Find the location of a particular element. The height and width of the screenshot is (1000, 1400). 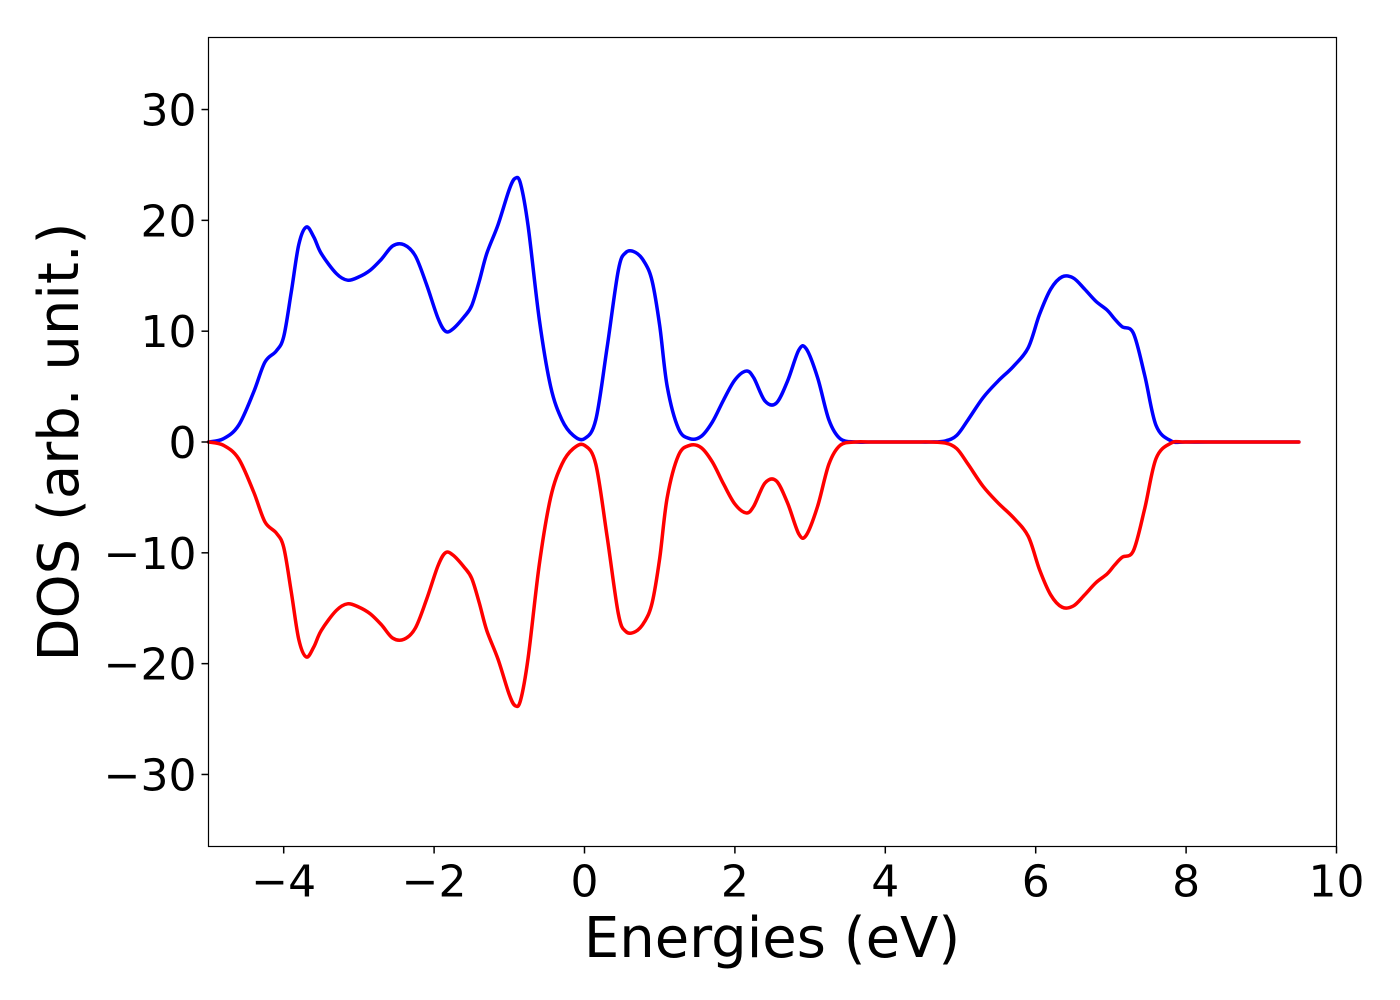

x-tick-label: 0 is located at coordinates (585, 882).